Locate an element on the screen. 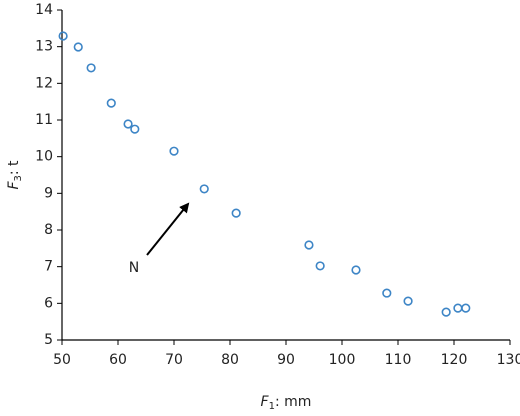 This screenshot has height=416, width=520. y-tick-label: 13 is located at coordinates (44, 47).